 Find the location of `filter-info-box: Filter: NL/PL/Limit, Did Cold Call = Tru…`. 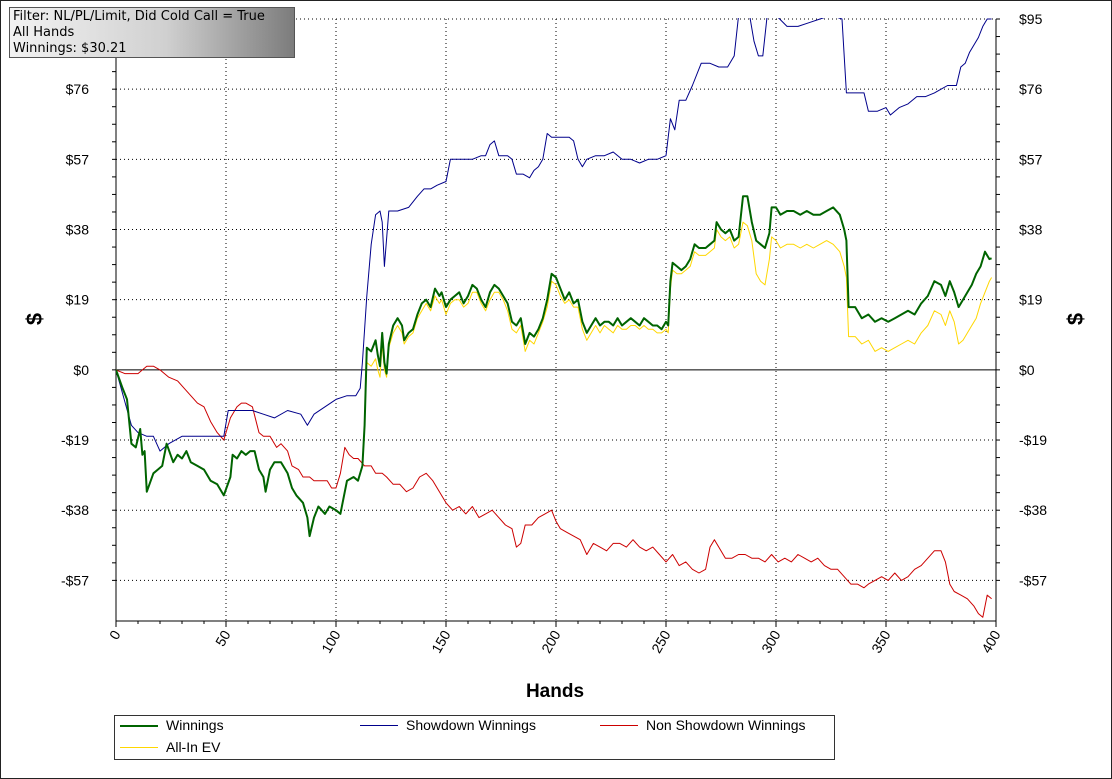

filter-info-box: Filter: NL/PL/Limit, Did Cold Call = Tru… is located at coordinates (152, 32).